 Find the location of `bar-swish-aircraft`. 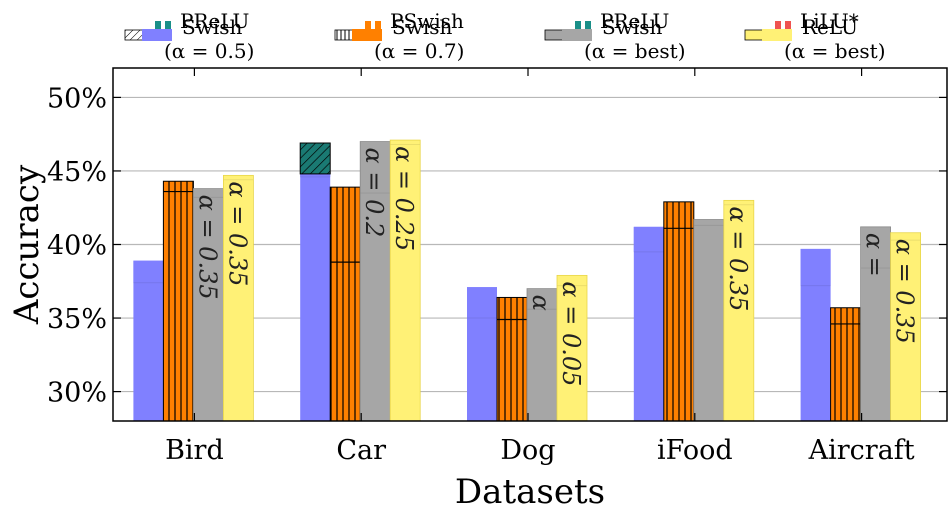

bar-swish-aircraft is located at coordinates (846, 364).